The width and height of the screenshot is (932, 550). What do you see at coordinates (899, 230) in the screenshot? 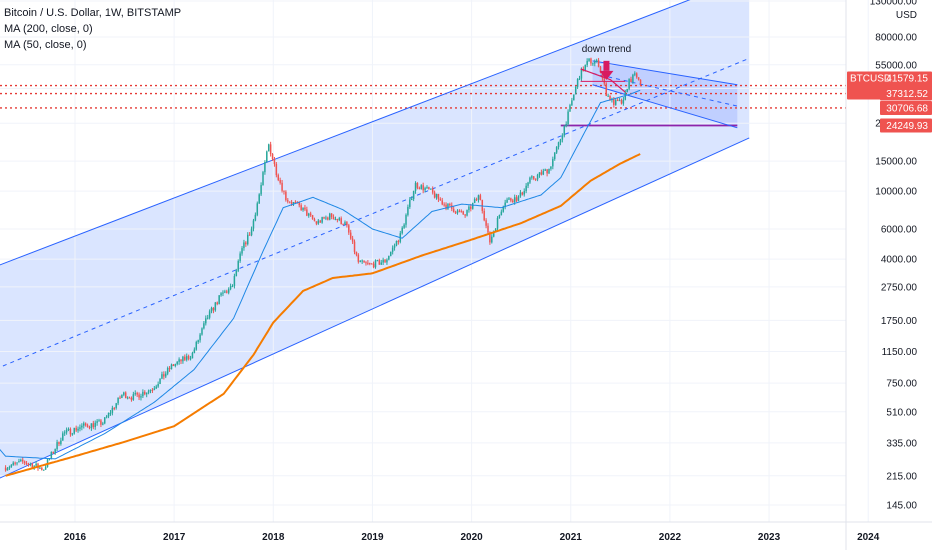
I see `price-tick-label: 6000.00` at bounding box center [899, 230].